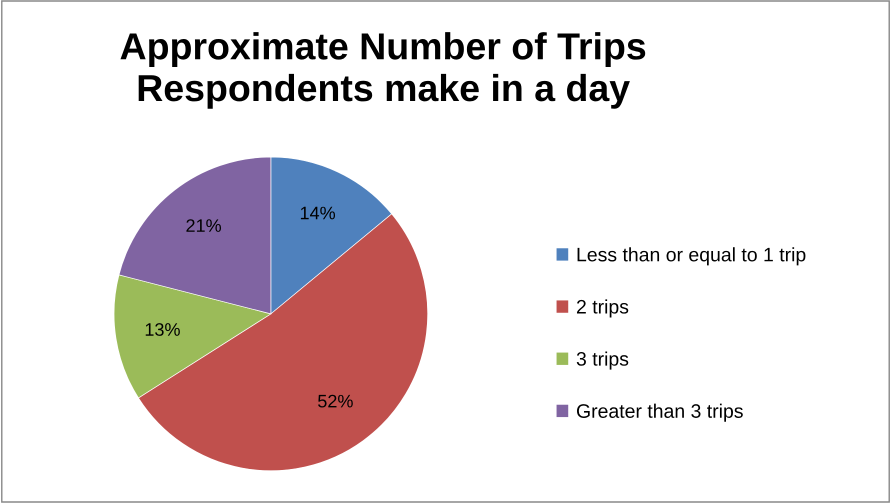 Image resolution: width=891 pixels, height=503 pixels. What do you see at coordinates (602, 308) in the screenshot?
I see `legend-label: 2 trips` at bounding box center [602, 308].